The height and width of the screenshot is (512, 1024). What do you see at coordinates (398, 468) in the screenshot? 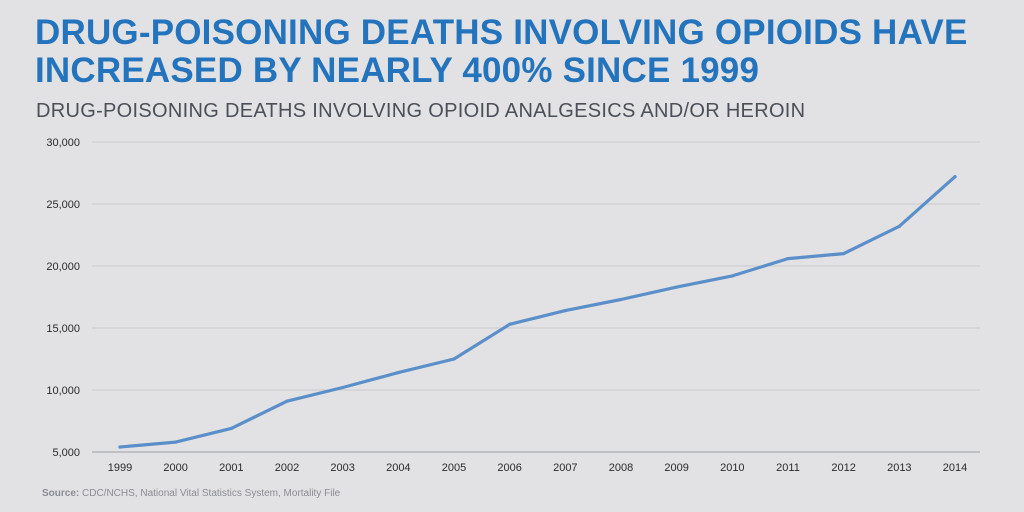
I see `x-tick-label: 2004` at bounding box center [398, 468].